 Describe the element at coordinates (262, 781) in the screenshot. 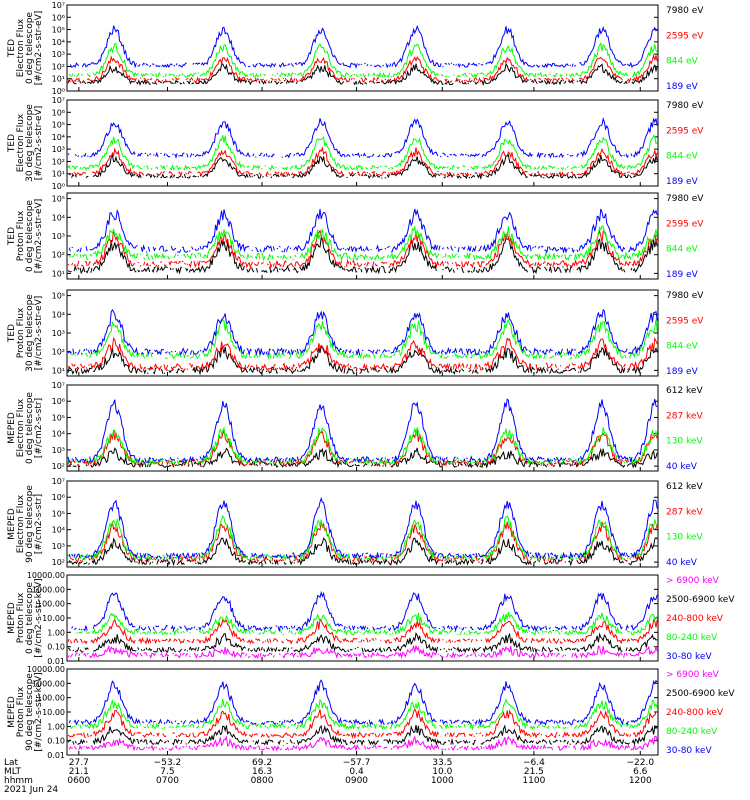

I see `x-tick-label: 0800` at that location.